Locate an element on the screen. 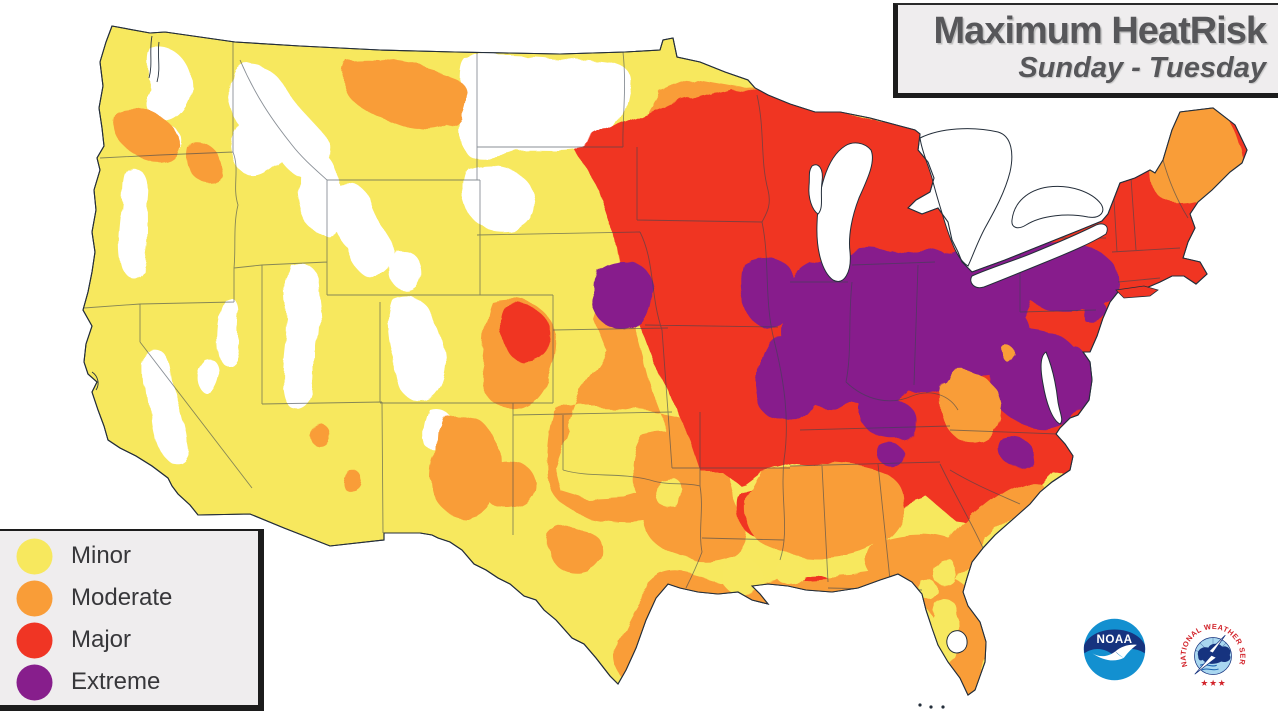 The image size is (1280, 720). major-swatch-icon is located at coordinates (34, 640).